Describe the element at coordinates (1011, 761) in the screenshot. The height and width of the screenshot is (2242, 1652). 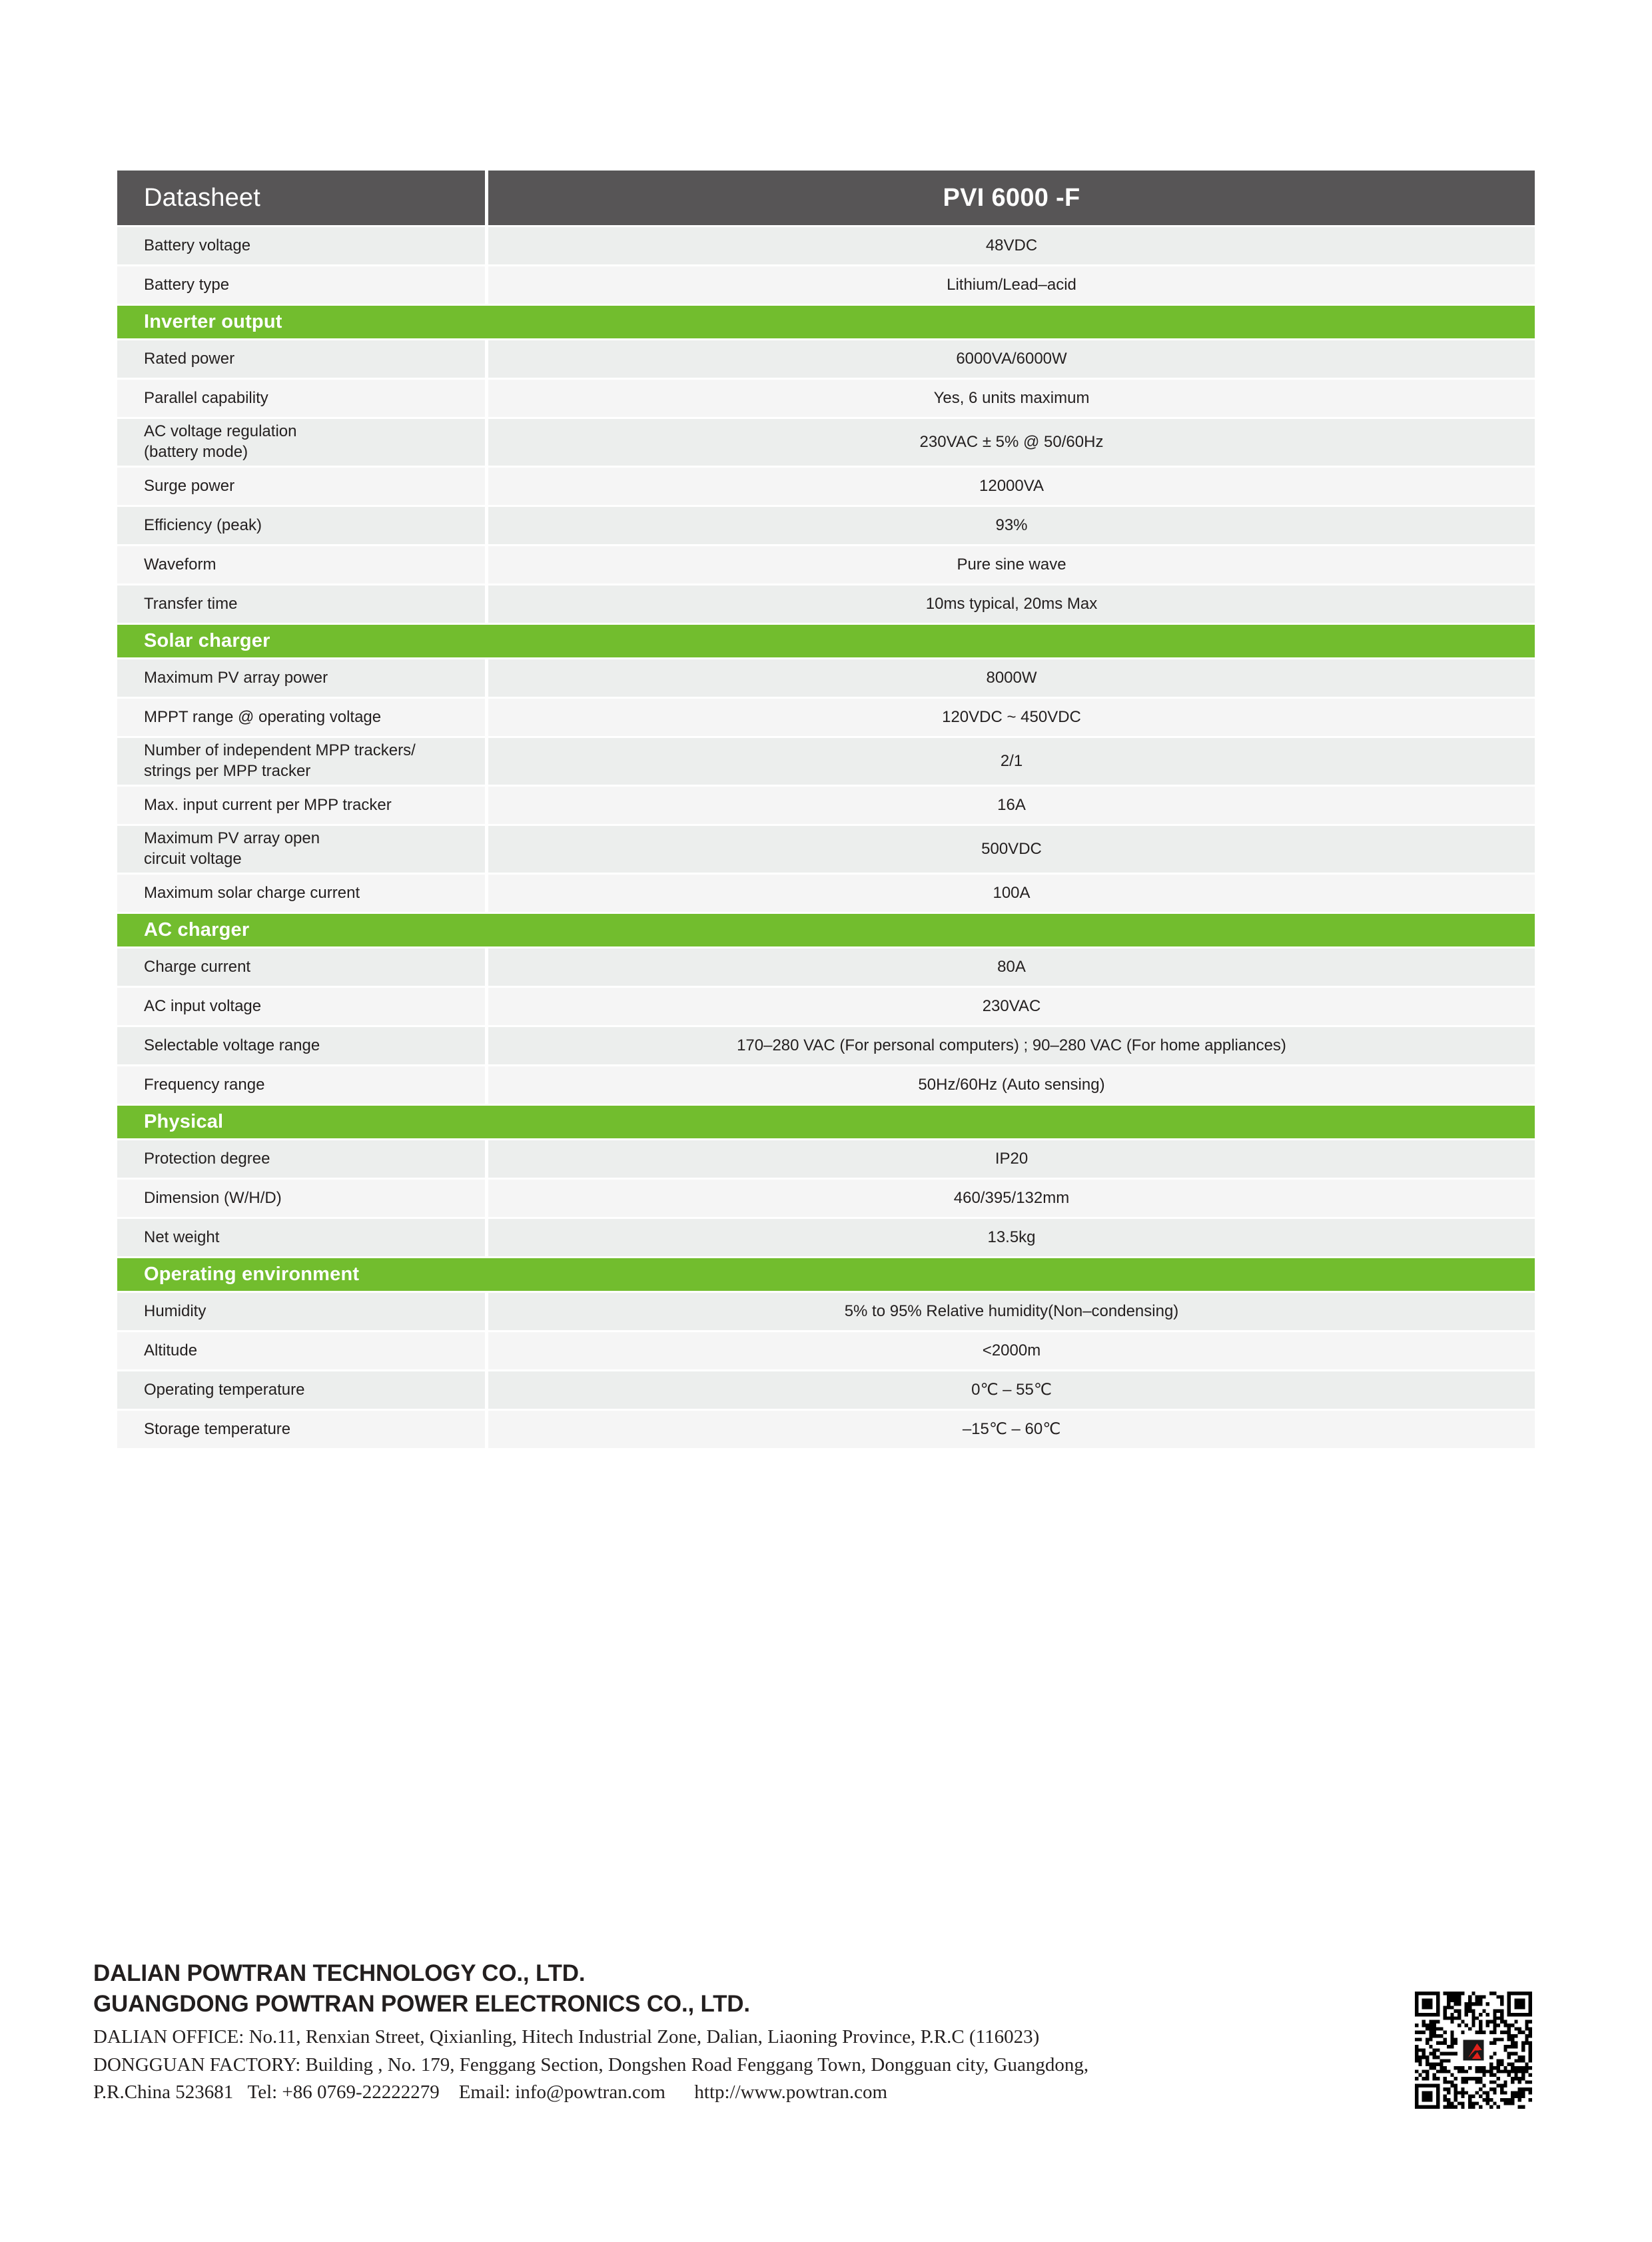
I see `row-value: 2/1` at that location.